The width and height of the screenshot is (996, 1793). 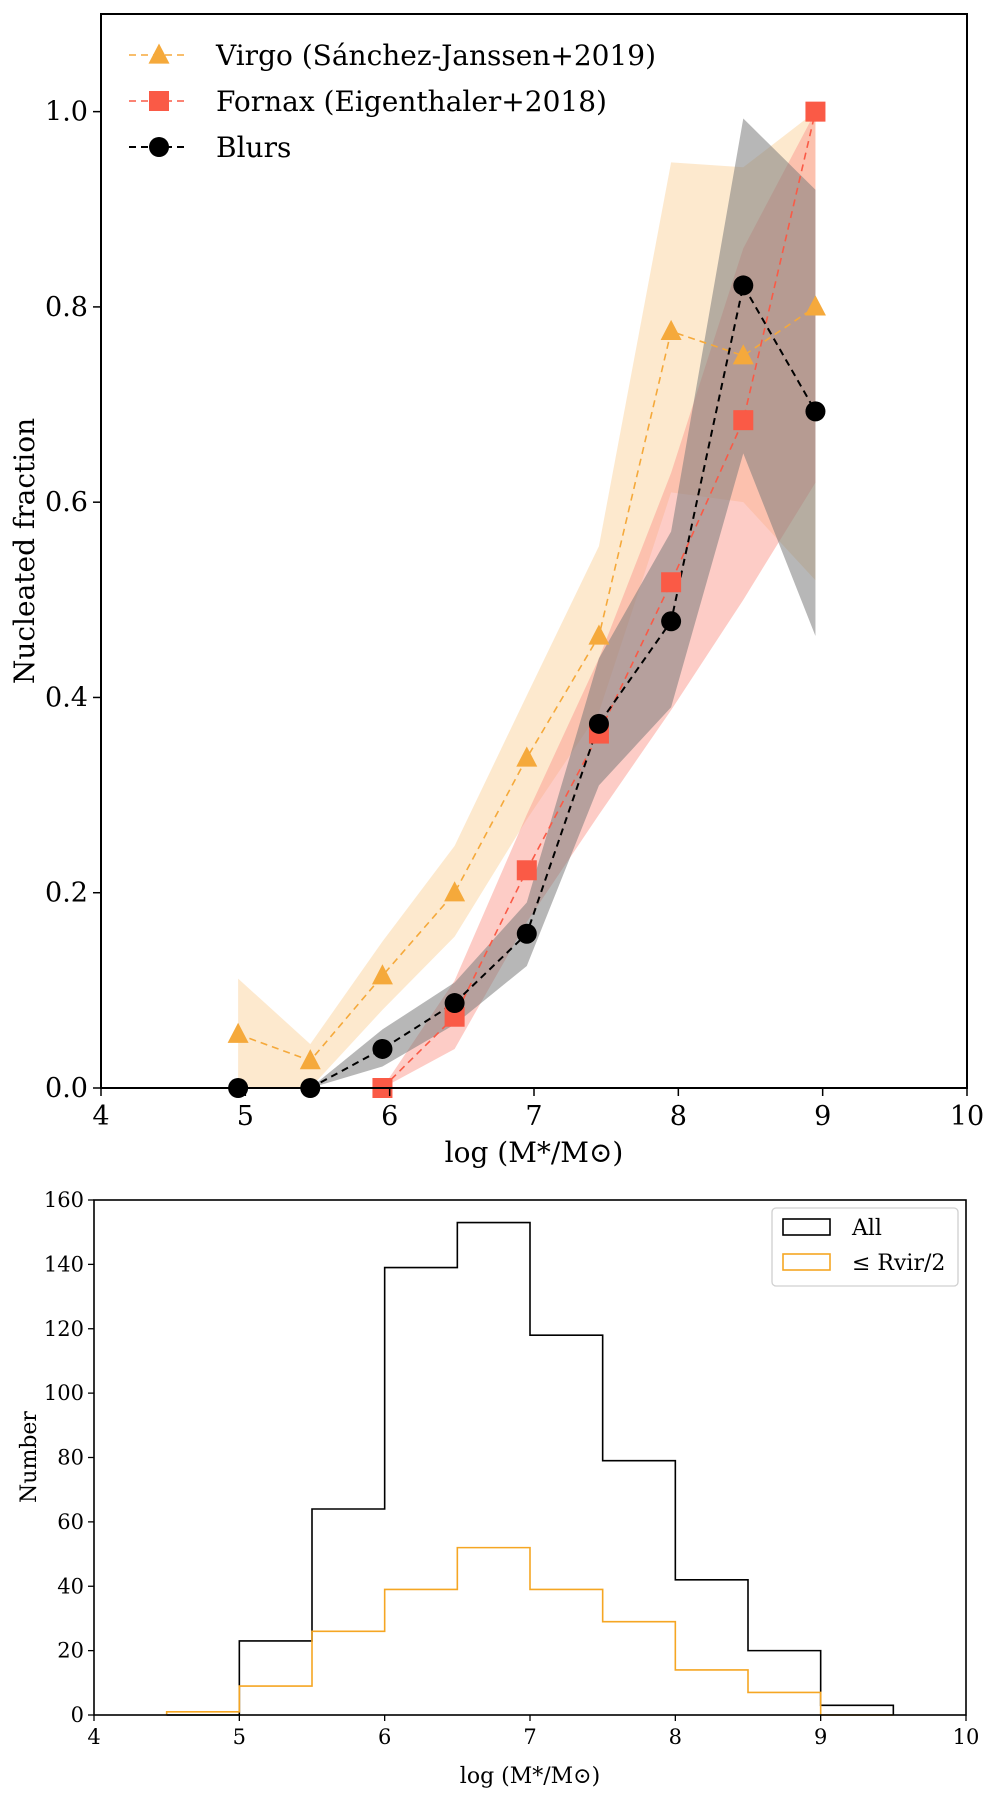 I want to click on y-tick-label: 0.2, so click(x=66, y=893).